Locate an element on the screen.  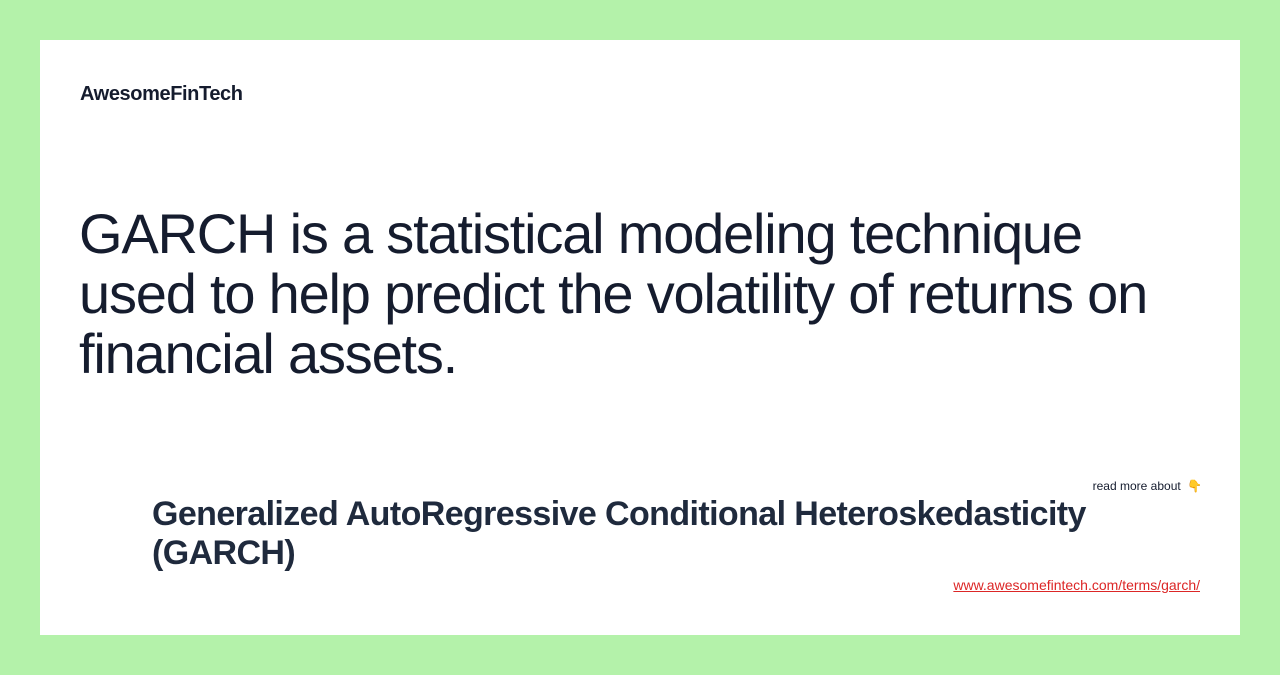
term-link: www.awesomefintech.com/terms/garch/ is located at coordinates (1076, 585).